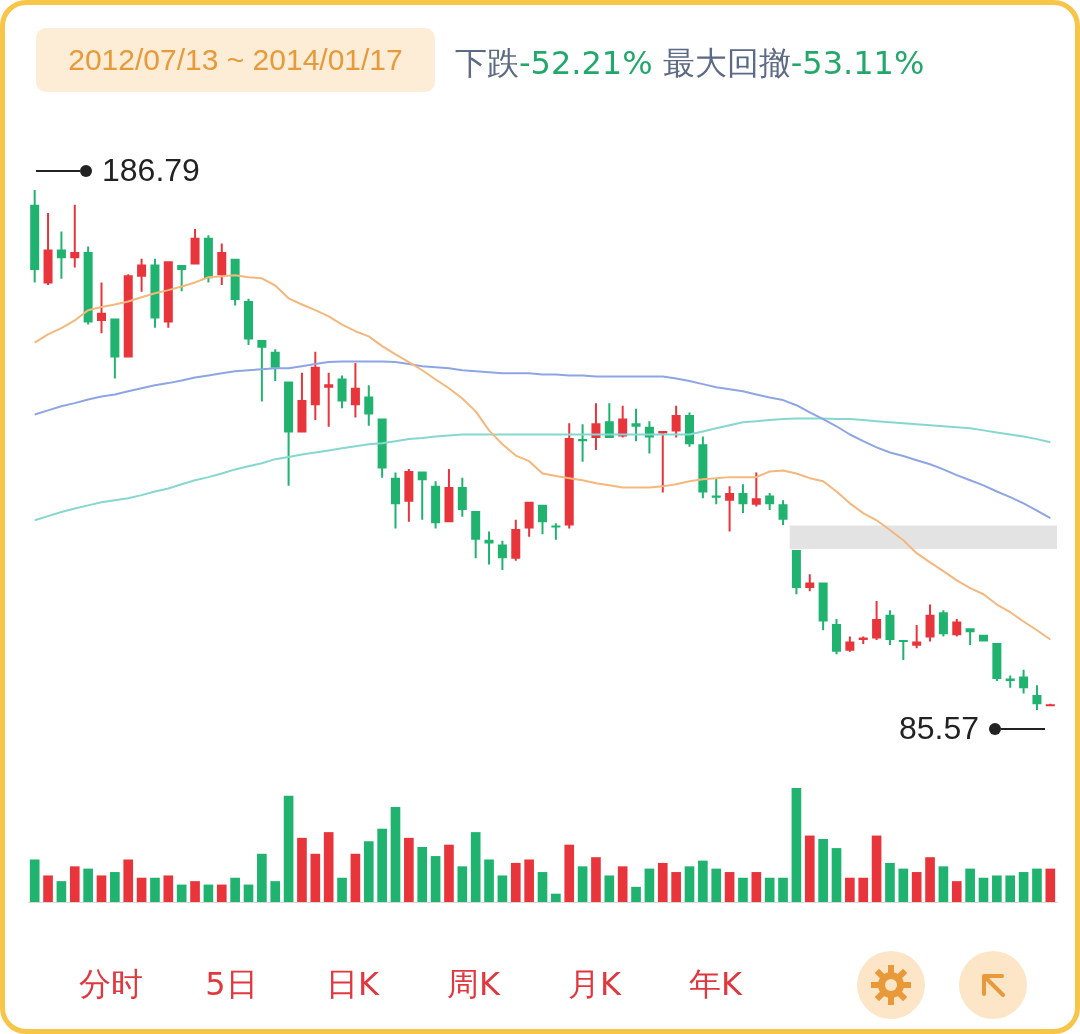 This screenshot has width=1080, height=1034. Describe the element at coordinates (353, 984) in the screenshot. I see `text: 日K` at that location.